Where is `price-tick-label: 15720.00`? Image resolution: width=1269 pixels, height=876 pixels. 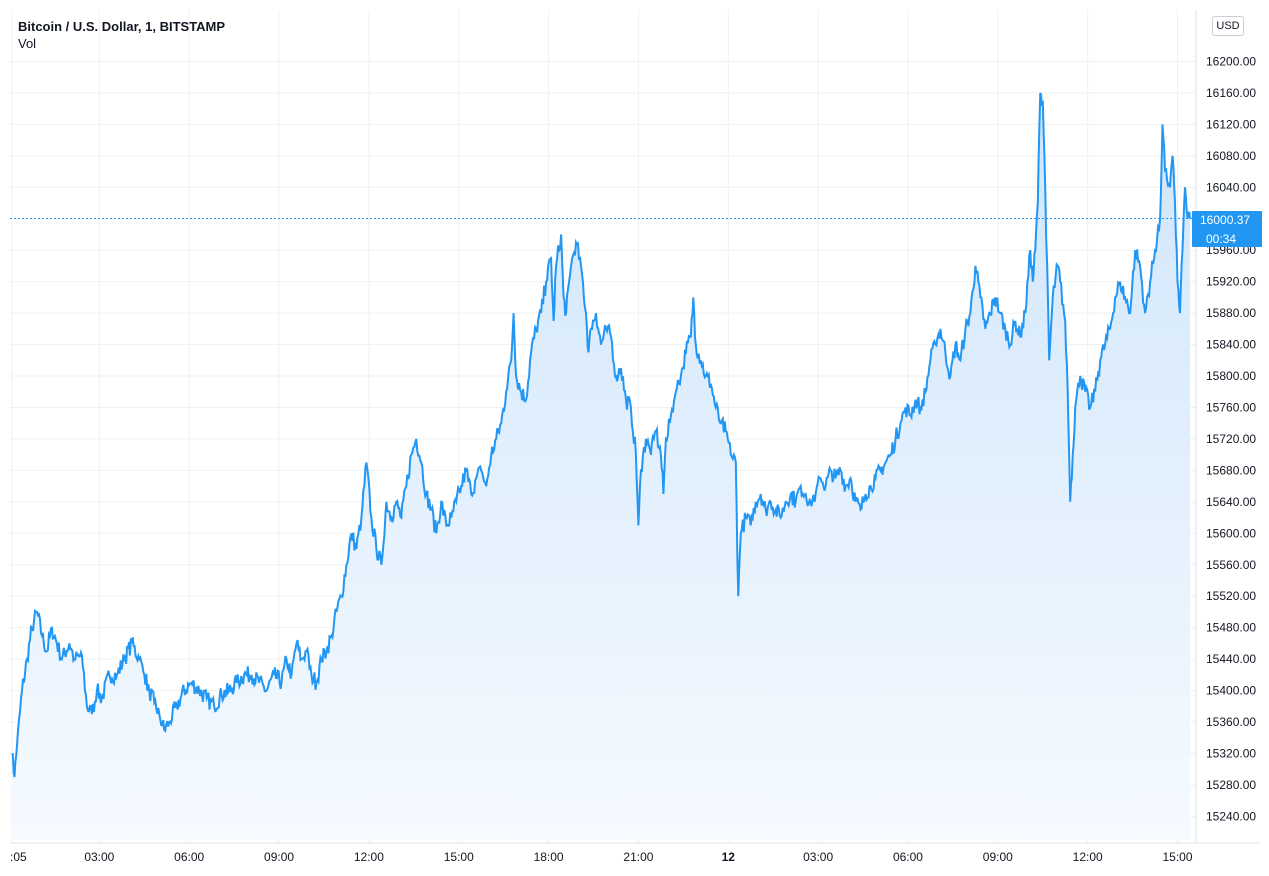
price-tick-label: 15720.00 is located at coordinates (1231, 439).